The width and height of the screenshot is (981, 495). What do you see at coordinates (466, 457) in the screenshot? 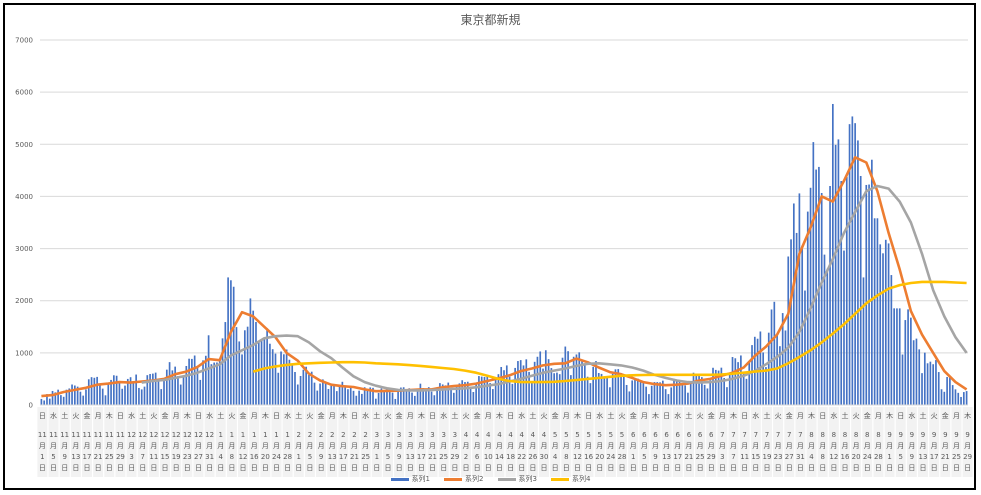
I see `x-day-label: 2` at bounding box center [466, 457].